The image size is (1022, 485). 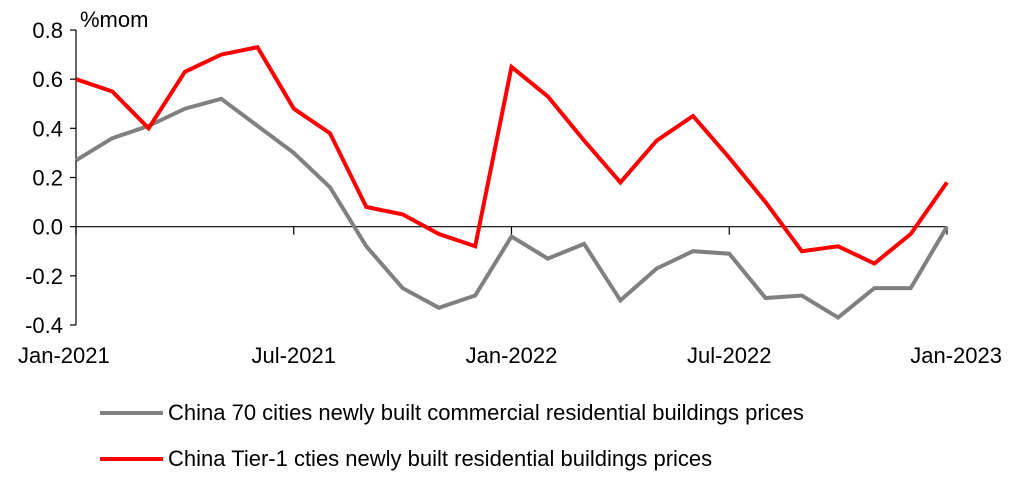 What do you see at coordinates (131, 459) in the screenshot?
I see `legend-swatch-tier1-cities` at bounding box center [131, 459].